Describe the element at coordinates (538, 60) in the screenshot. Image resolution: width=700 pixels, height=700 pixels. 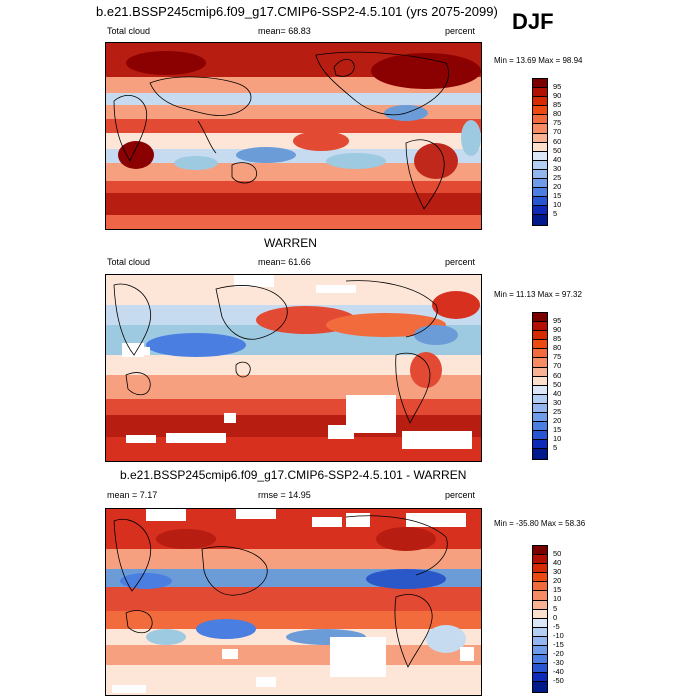
I see `panel1-minmax-label: Min = 13.69 Max = 98.94` at that location.